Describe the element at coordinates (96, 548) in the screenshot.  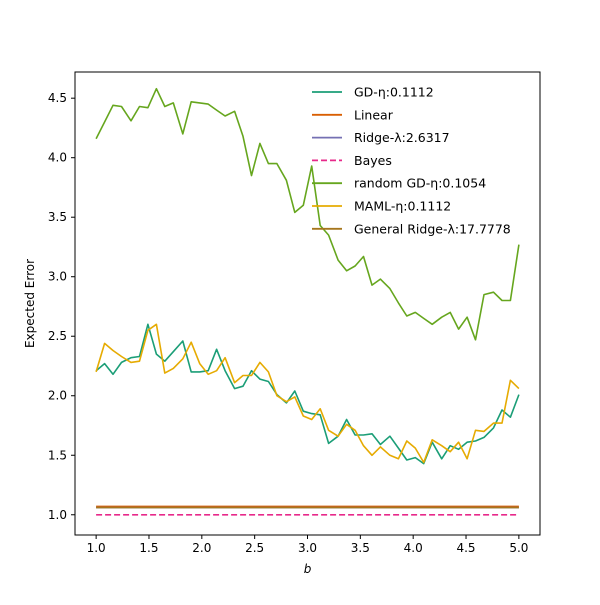
I see `x-tick-label: 1.0` at that location.